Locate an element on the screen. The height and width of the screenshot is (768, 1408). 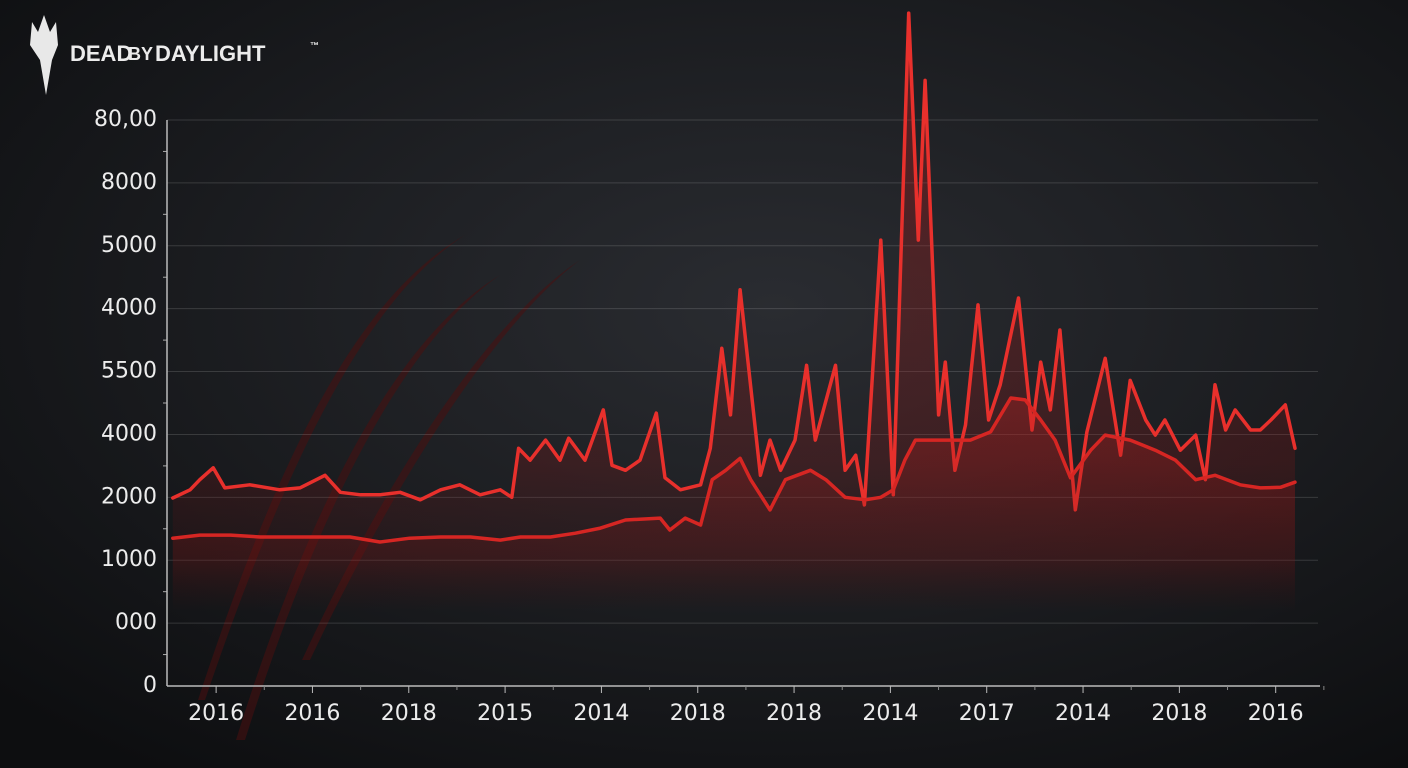
y-tick-label: 0 is located at coordinates (150, 685).